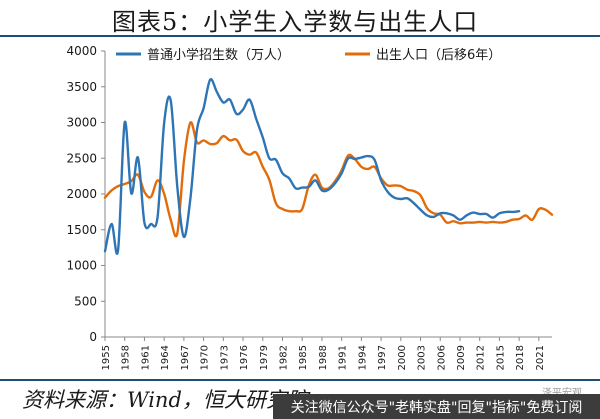  Describe the element at coordinates (81, 158) in the screenshot. I see `y-tick-label: 2500` at that location.